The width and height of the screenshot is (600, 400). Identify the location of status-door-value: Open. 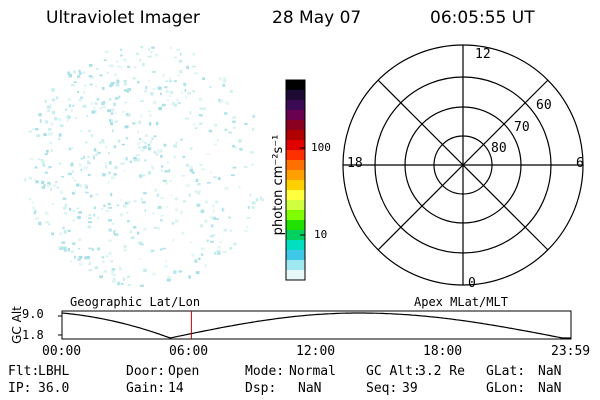
(184, 371).